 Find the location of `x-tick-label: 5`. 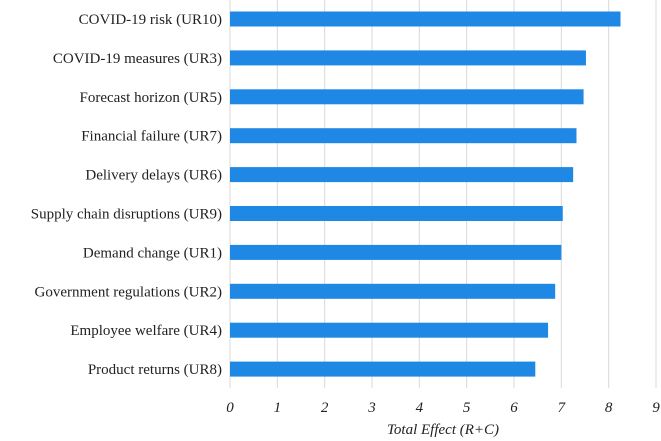

x-tick-label: 5 is located at coordinates (467, 408).